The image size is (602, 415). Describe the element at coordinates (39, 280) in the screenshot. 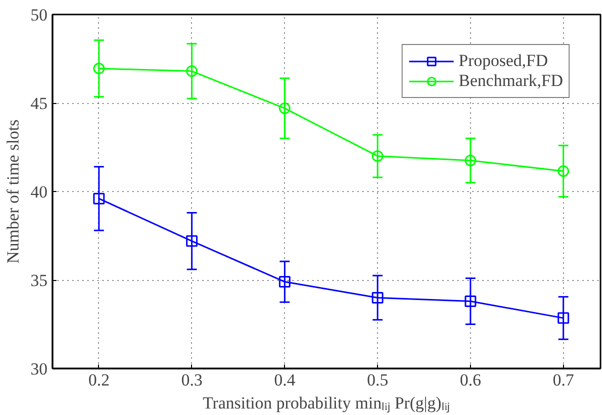

I see `y-tick-label: 35` at that location.